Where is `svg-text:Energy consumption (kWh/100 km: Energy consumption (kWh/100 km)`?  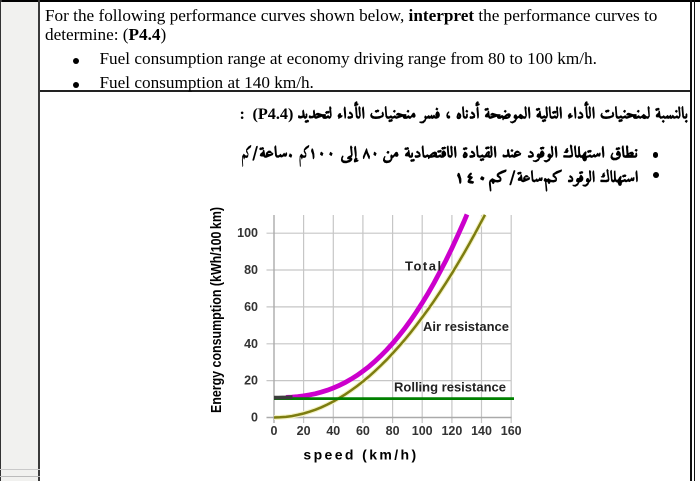 svg-text:Energy consumption (kWh/100 km: Energy consumption (kWh/100 km) is located at coordinates (216, 310).